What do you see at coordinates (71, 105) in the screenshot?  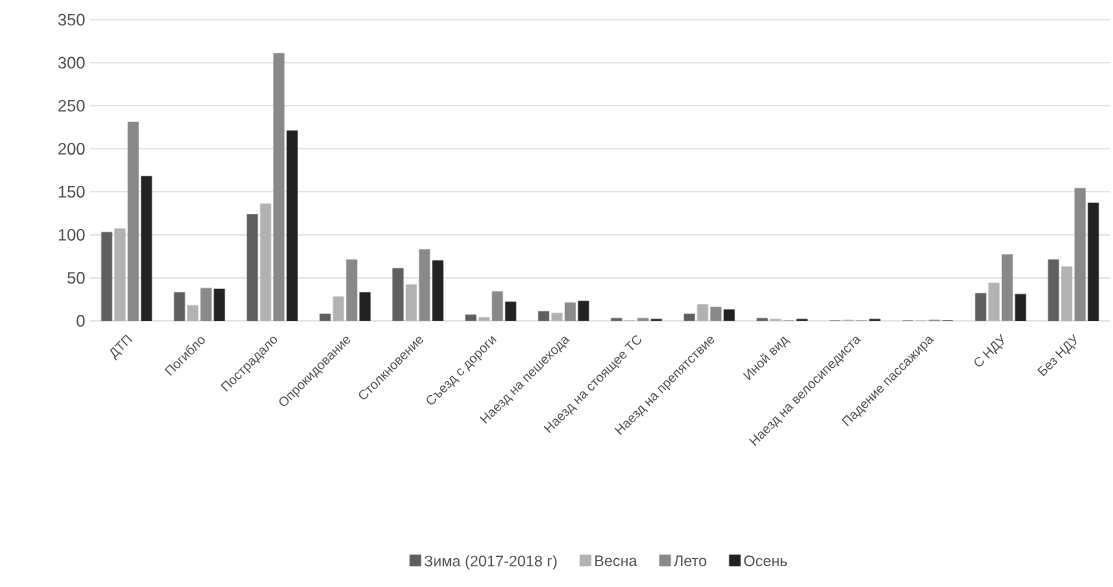 I see `y-tick-label: 250` at bounding box center [71, 105].